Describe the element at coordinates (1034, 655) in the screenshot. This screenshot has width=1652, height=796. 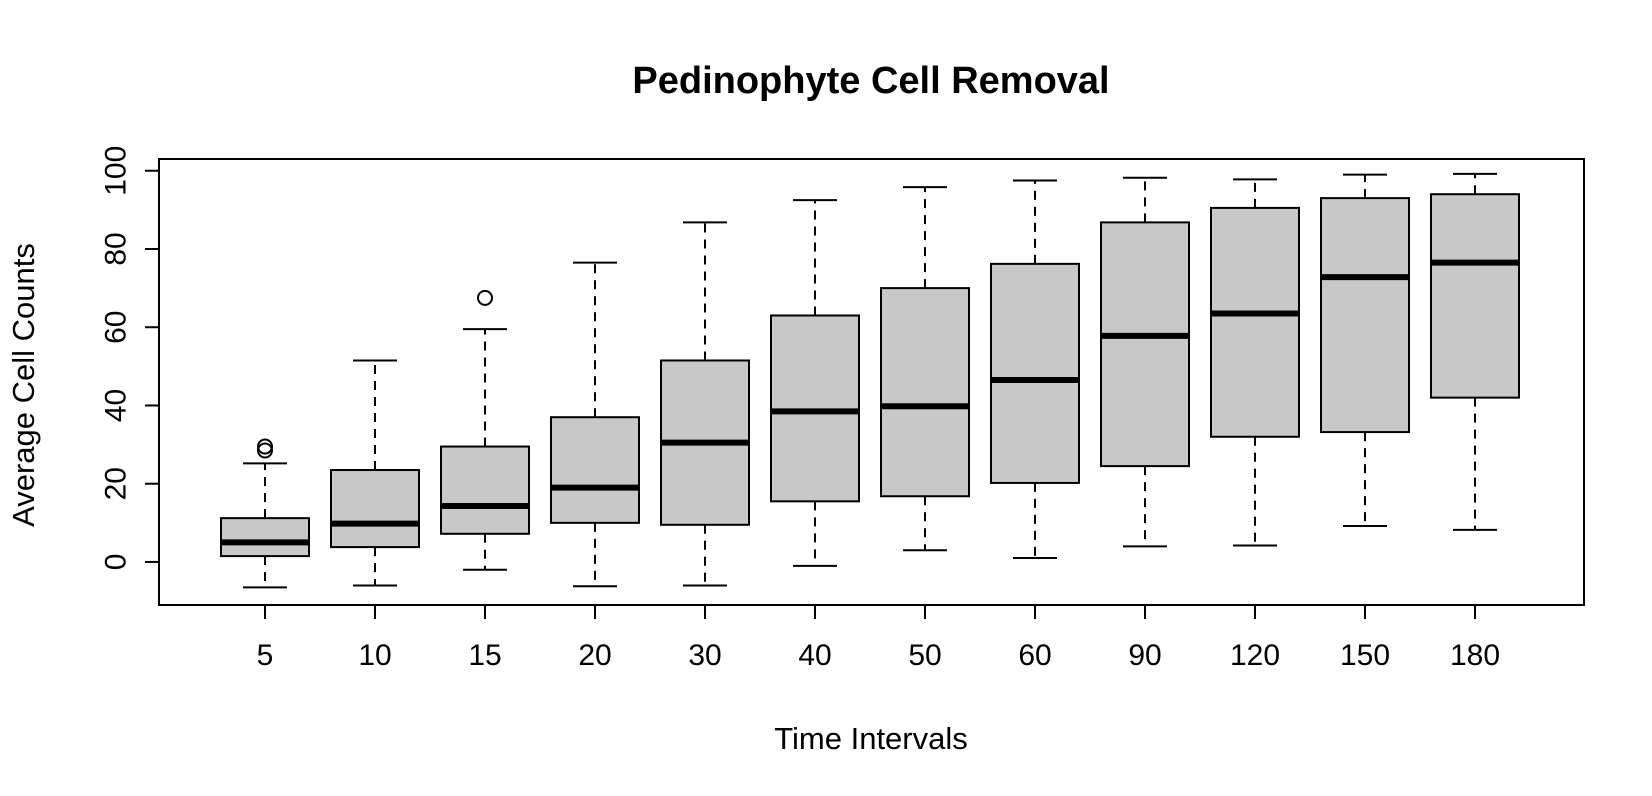
I see `x-tick-label-60: 60` at that location.